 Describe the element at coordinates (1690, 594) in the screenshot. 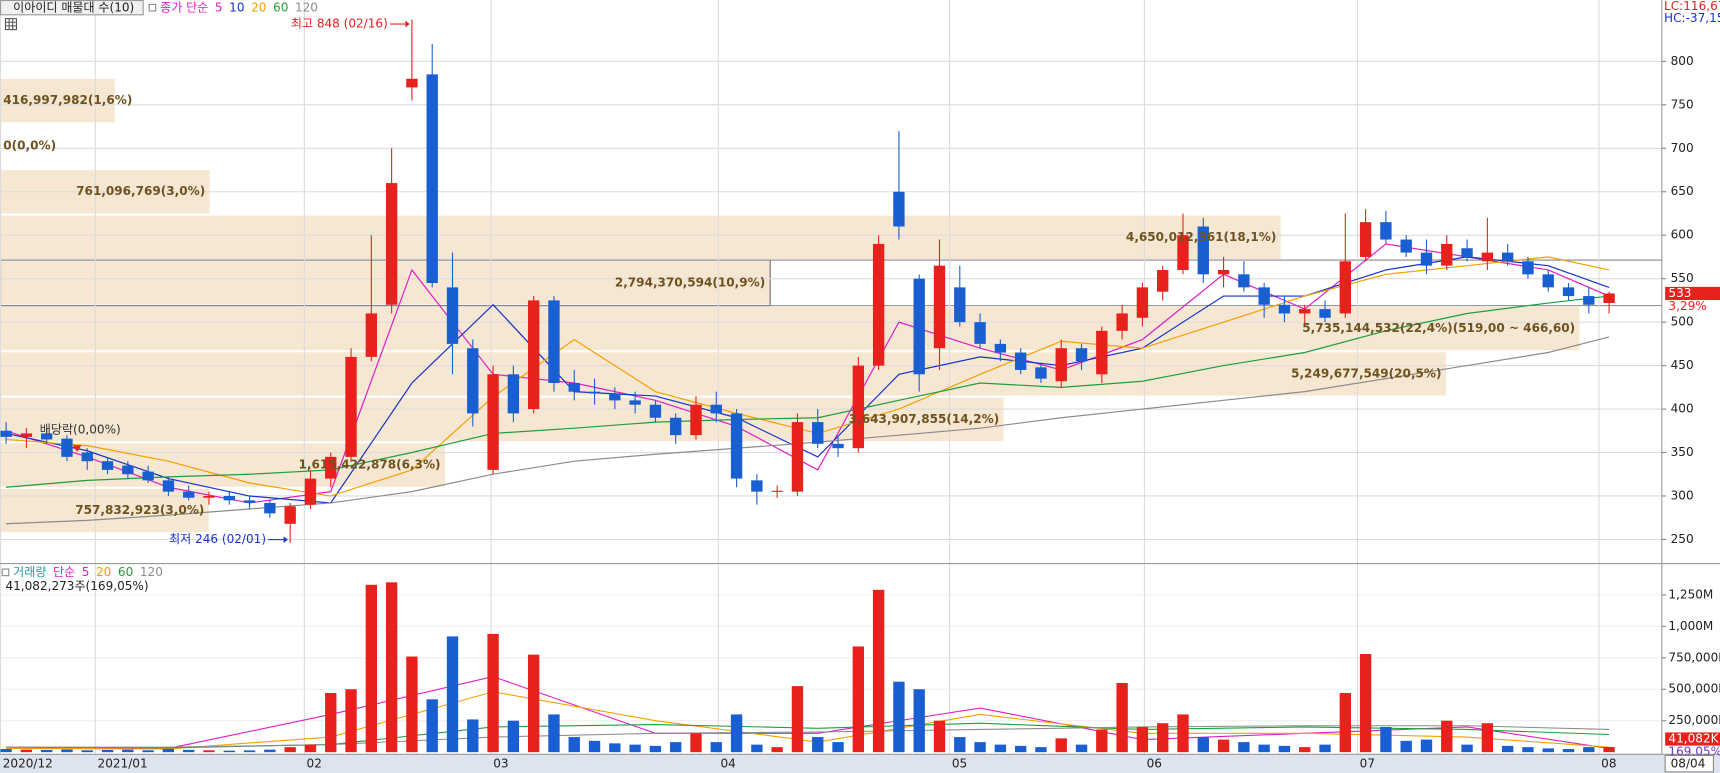

I see `y-tick-label: 1,250M` at that location.